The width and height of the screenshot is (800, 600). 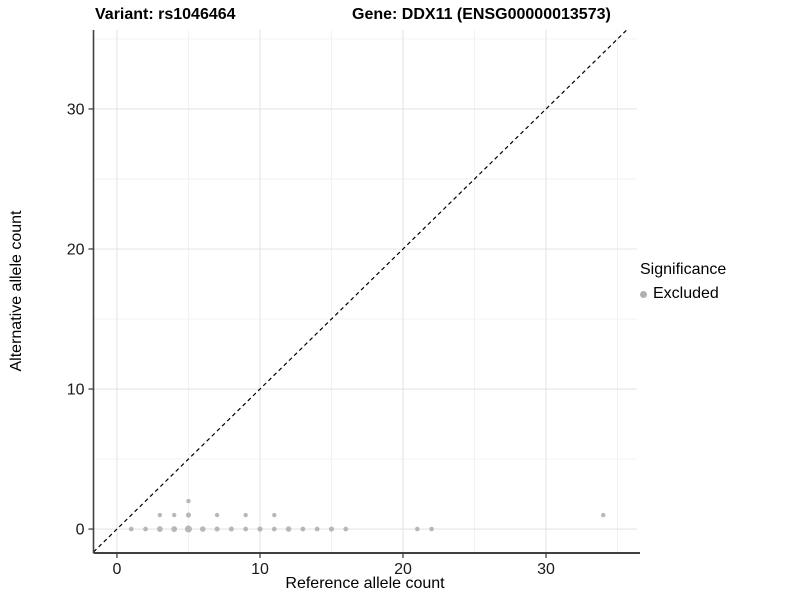 I want to click on legend-item-excluded: Excluded, so click(x=683, y=294).